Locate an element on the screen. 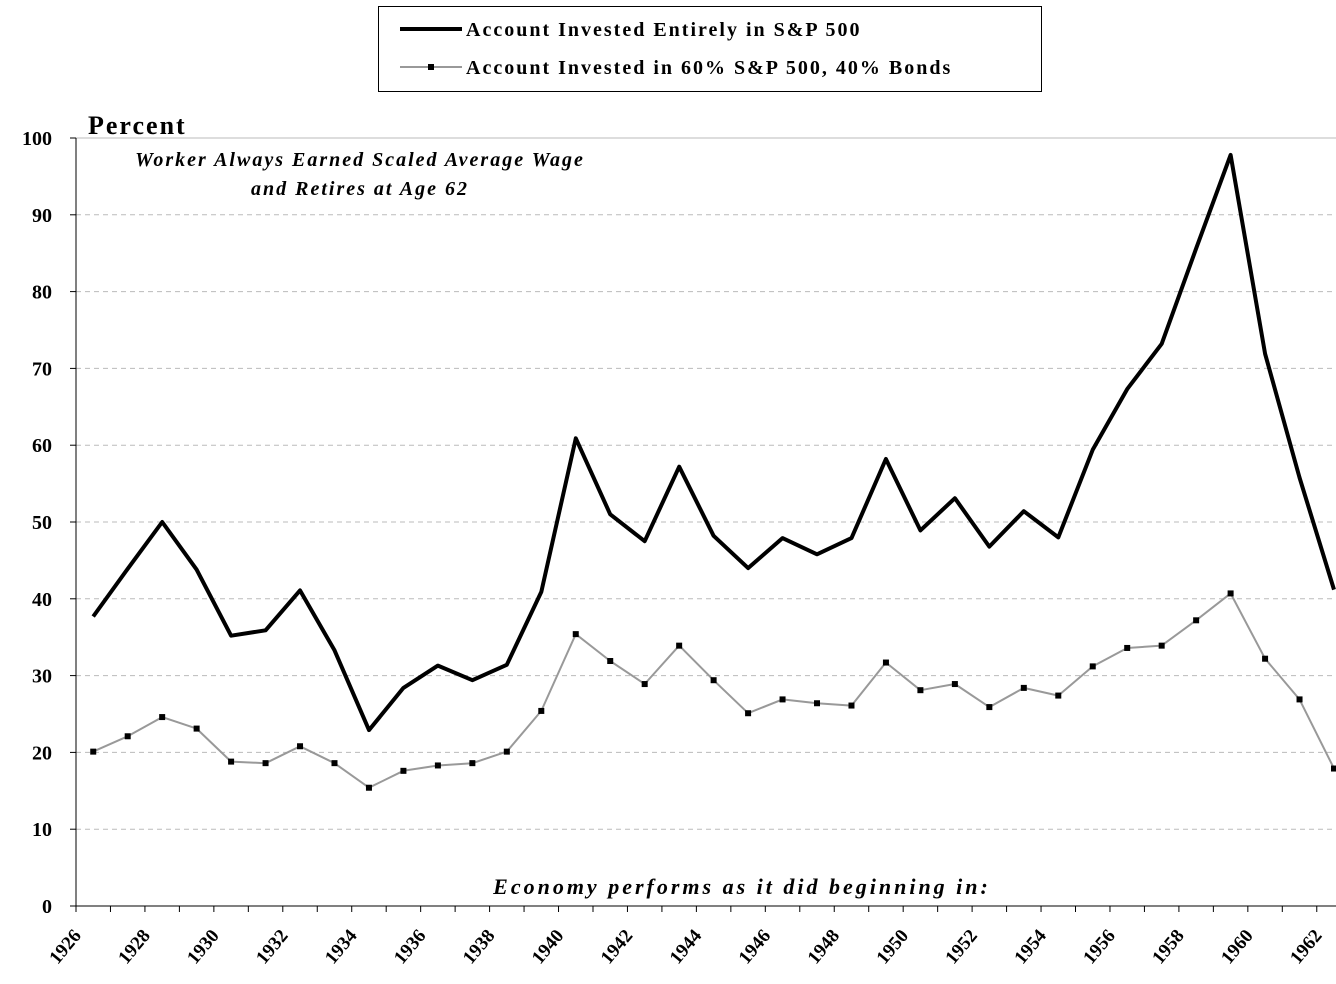  y-tick-label: 50 is located at coordinates (42, 523).